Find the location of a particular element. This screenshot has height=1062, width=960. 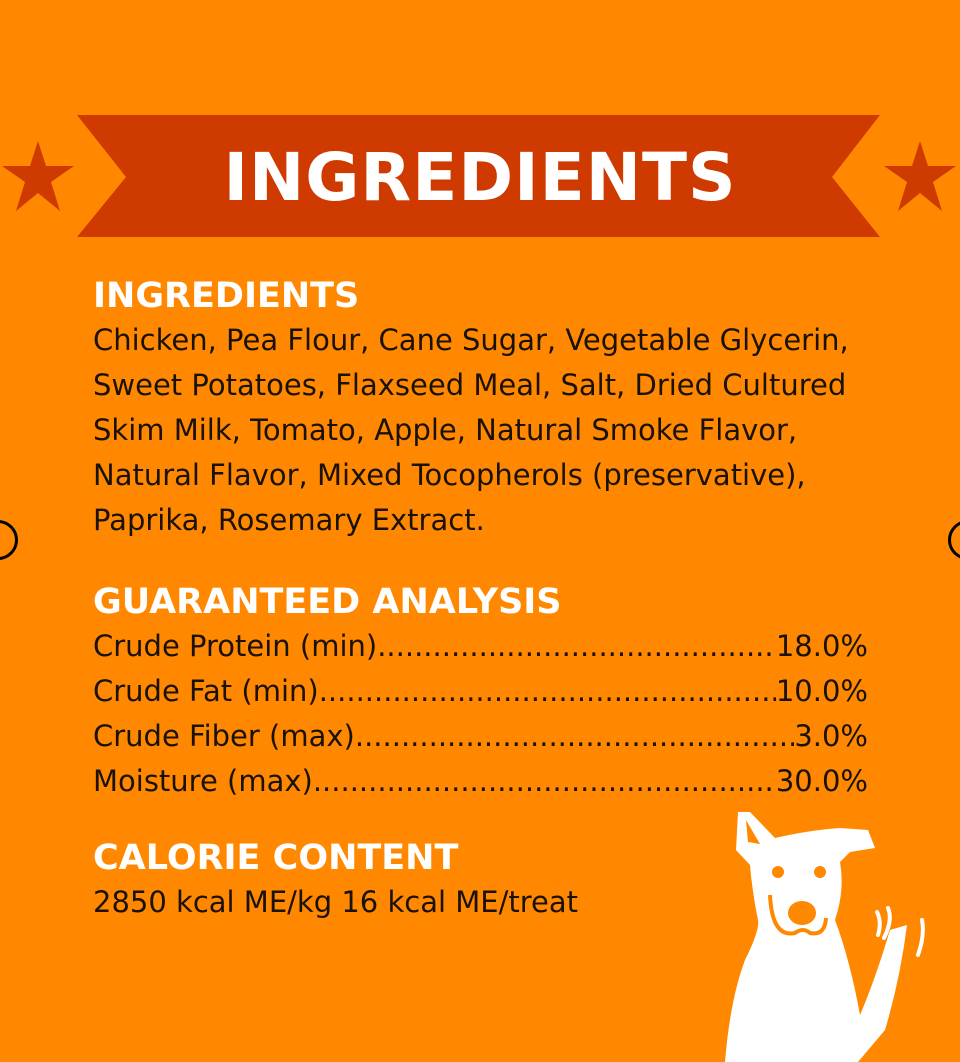

analysis-row: Moisture (max) 30.0% is located at coordinates (480, 781).